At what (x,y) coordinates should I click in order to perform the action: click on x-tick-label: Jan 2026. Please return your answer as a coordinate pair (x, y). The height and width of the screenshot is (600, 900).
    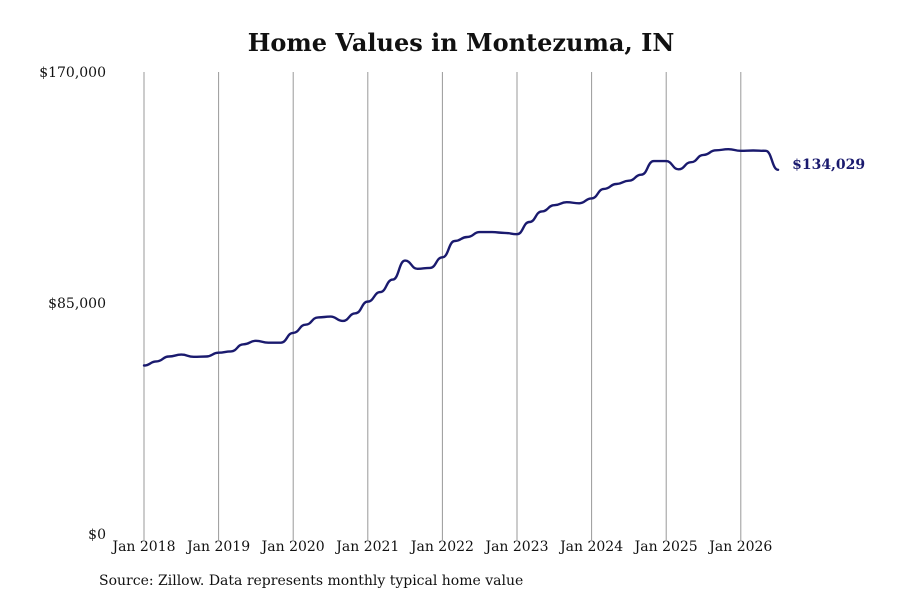
    Looking at the image, I should click on (739, 547).